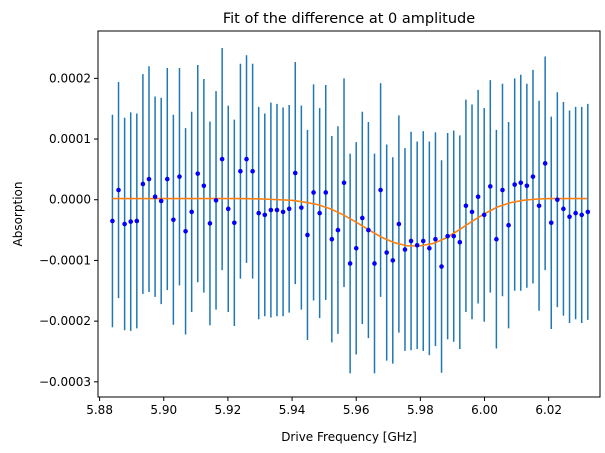  I want to click on y-tick-label: 0.0001, so click(70, 139).